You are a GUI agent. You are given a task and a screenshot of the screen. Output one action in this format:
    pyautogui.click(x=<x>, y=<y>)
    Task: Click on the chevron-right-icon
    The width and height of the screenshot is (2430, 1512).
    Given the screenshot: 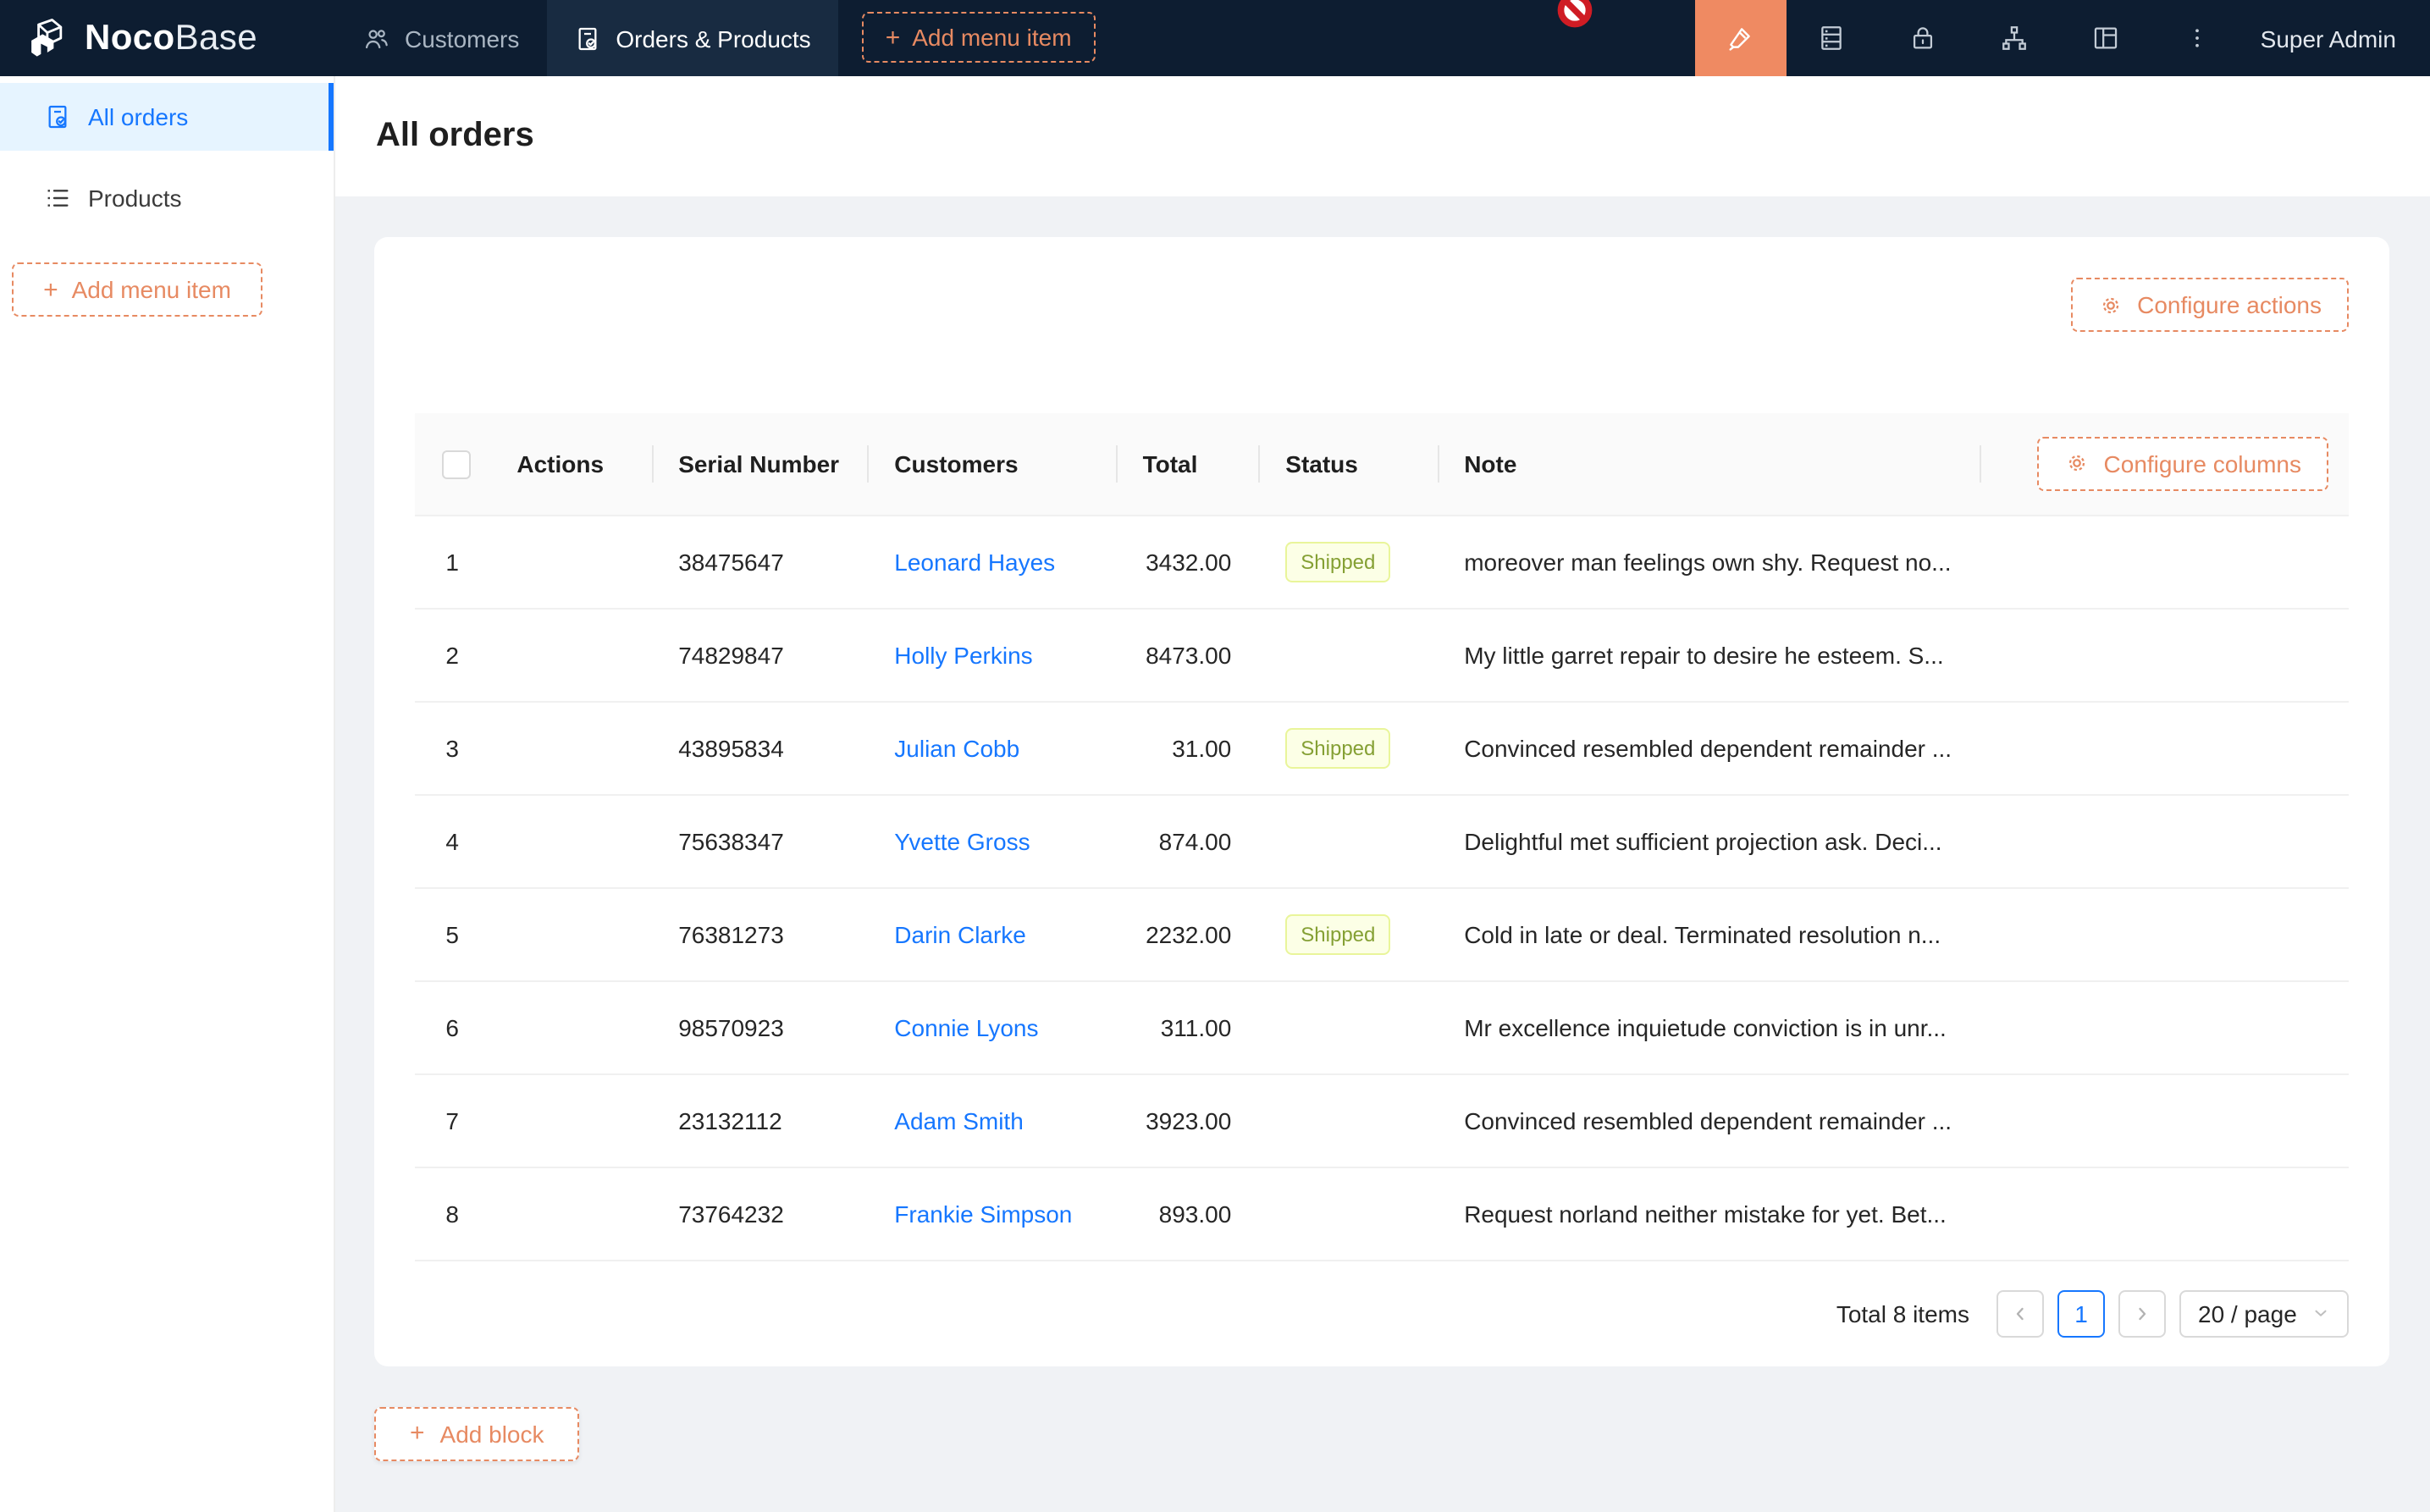 What is the action you would take?
    pyautogui.click(x=2142, y=1313)
    